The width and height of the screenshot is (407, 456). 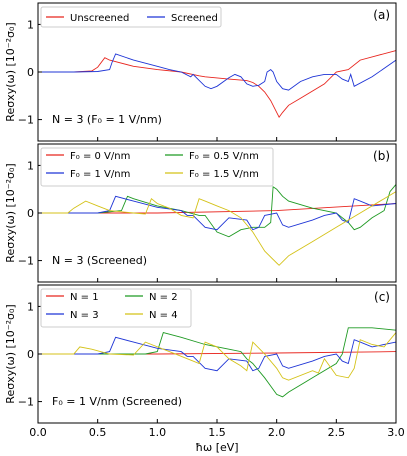 What do you see at coordinates (217, 432) in the screenshot?
I see `x-tick-label: 1.5` at bounding box center [217, 432].